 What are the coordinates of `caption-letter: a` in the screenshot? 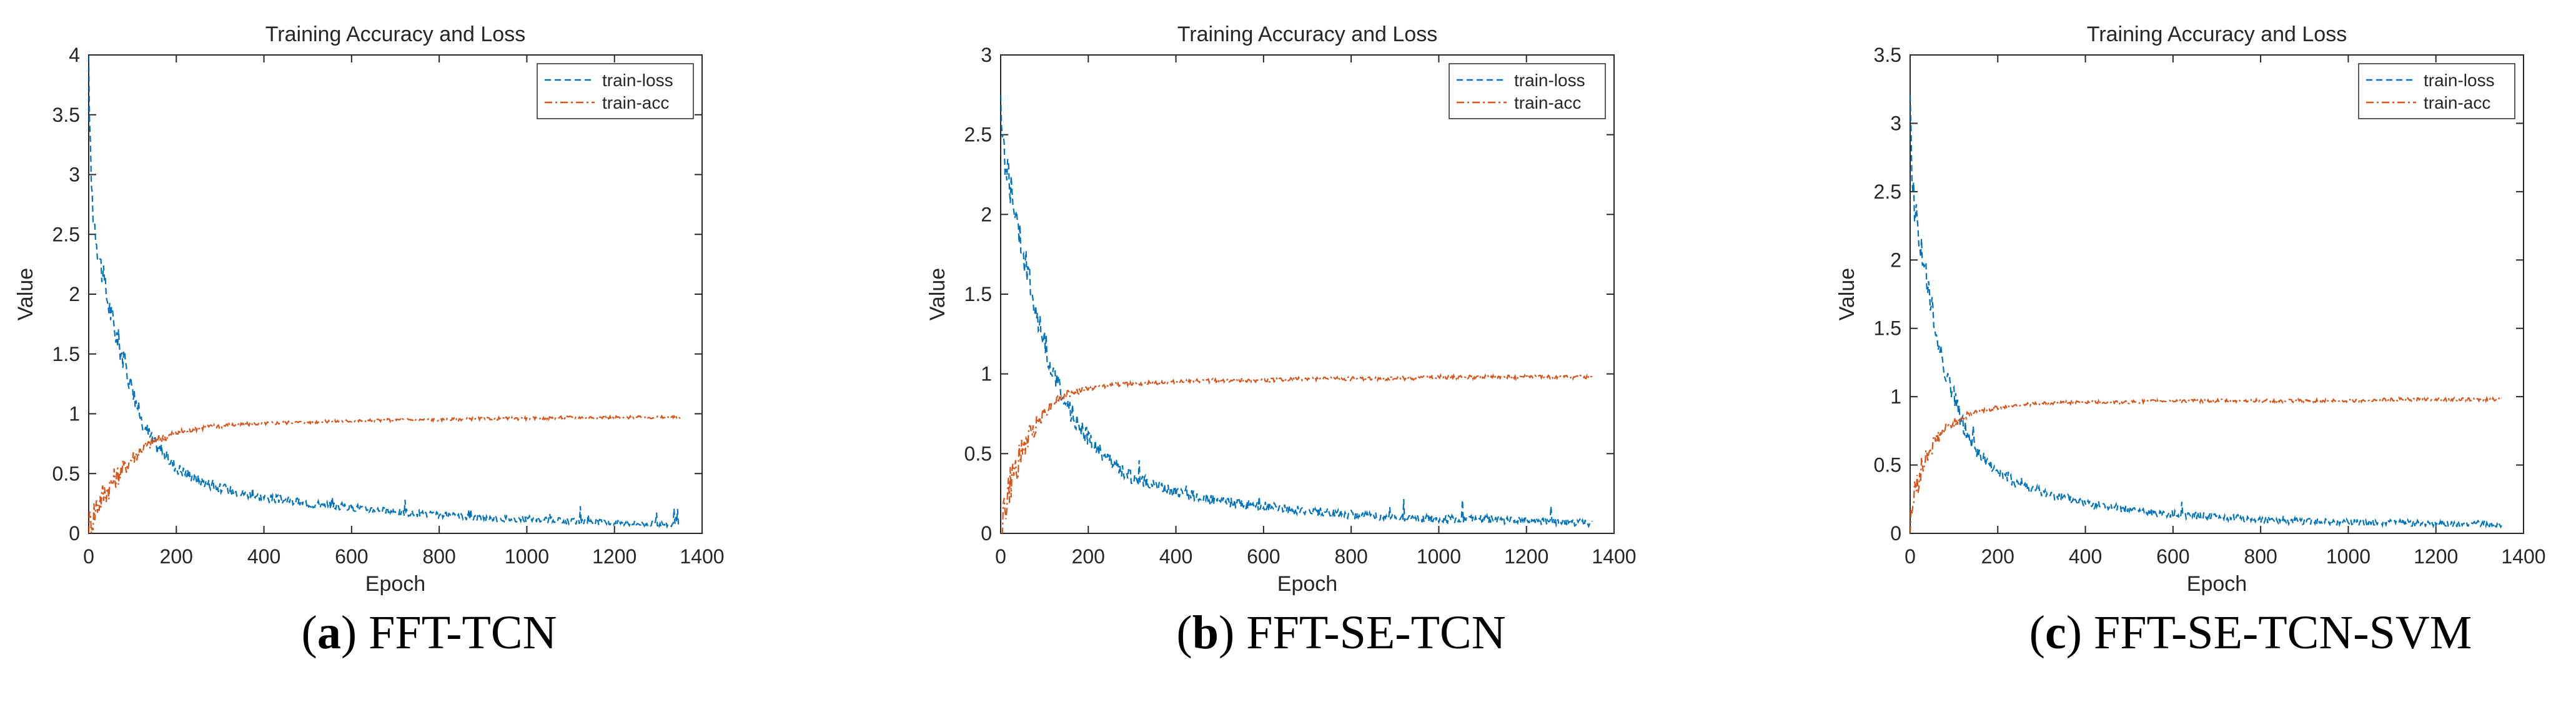 It's located at (329, 632).